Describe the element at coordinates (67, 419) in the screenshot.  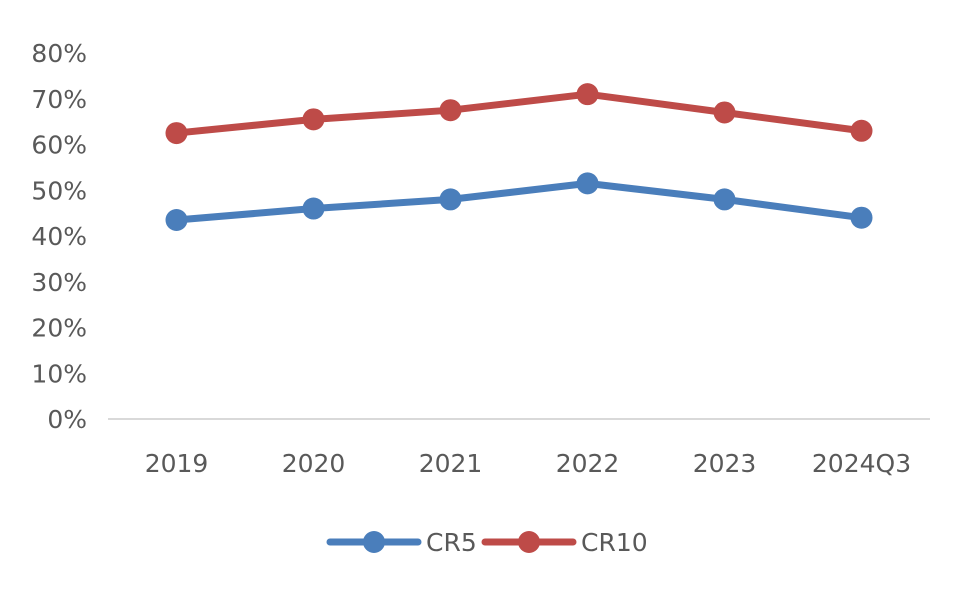
I see `y-tick-label: 0%` at that location.